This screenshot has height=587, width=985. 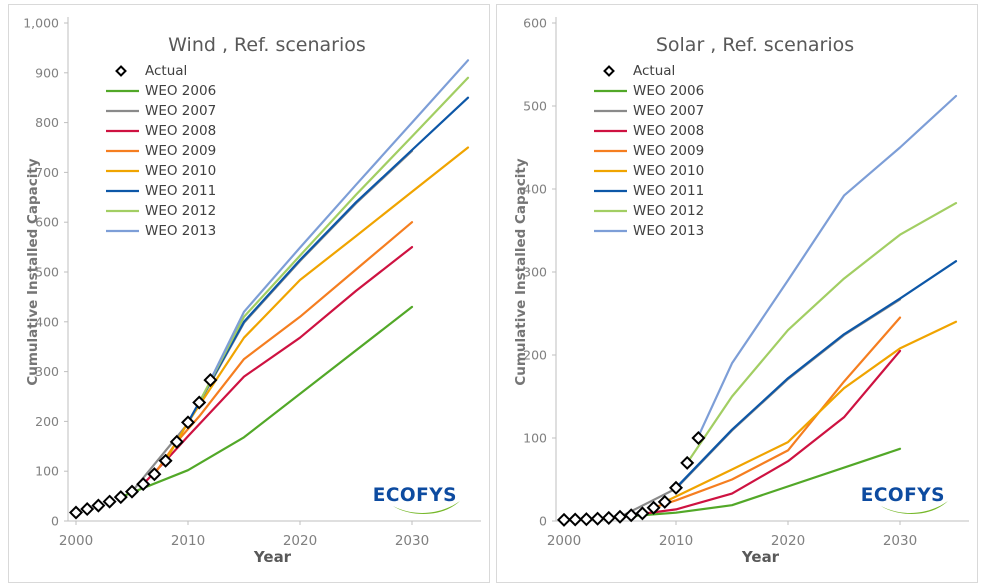 I want to click on series-line-weo-2006, so click(x=266, y=402).